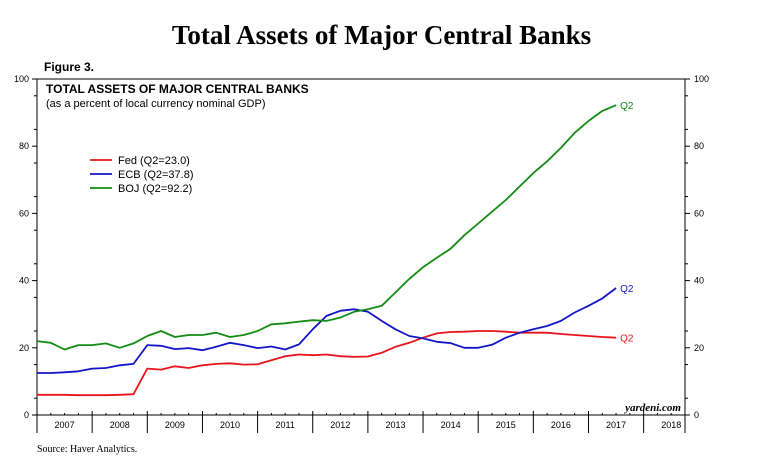  I want to click on x-tick-label: 2015, so click(506, 425).